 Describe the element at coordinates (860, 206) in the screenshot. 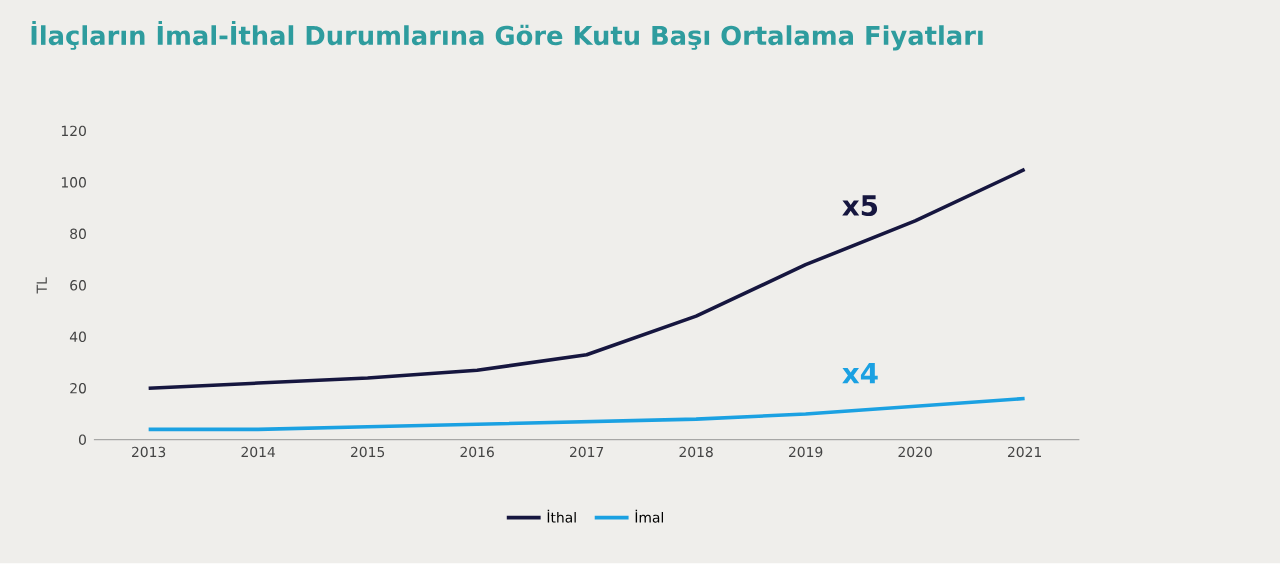

I see `annotation: x5` at that location.